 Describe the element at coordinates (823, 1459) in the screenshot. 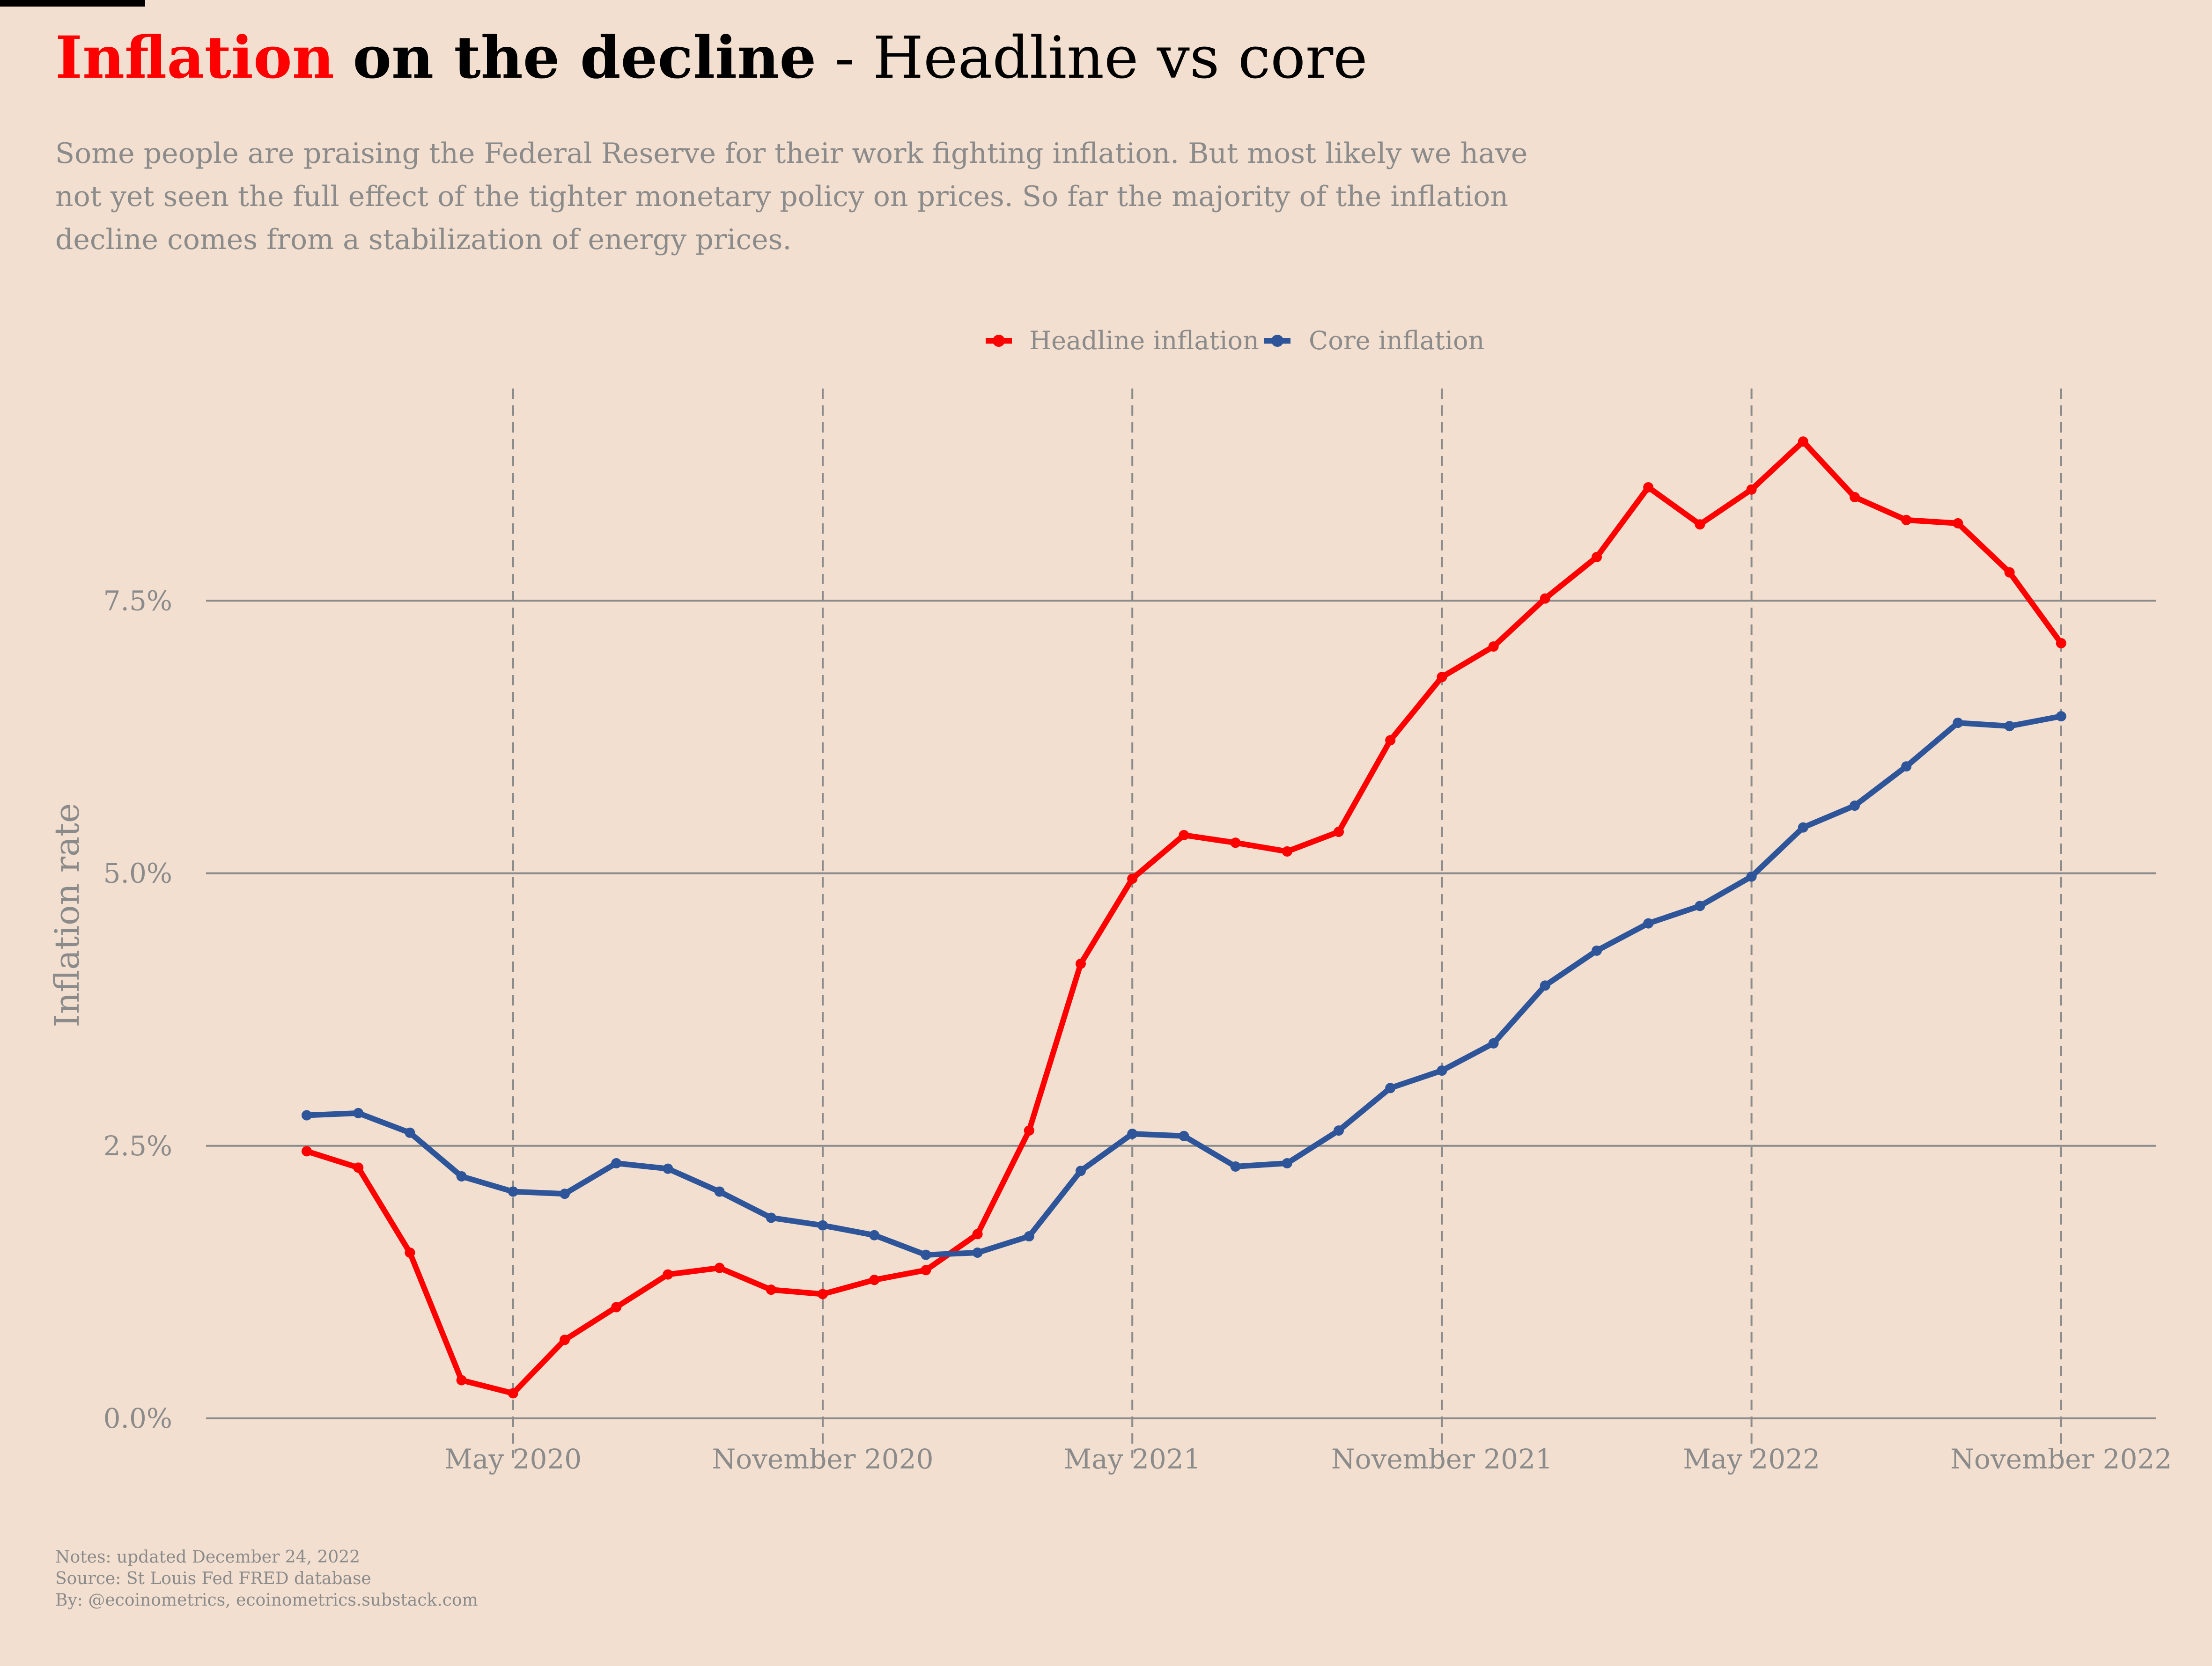

I see `x-tick-label: November 2020` at that location.